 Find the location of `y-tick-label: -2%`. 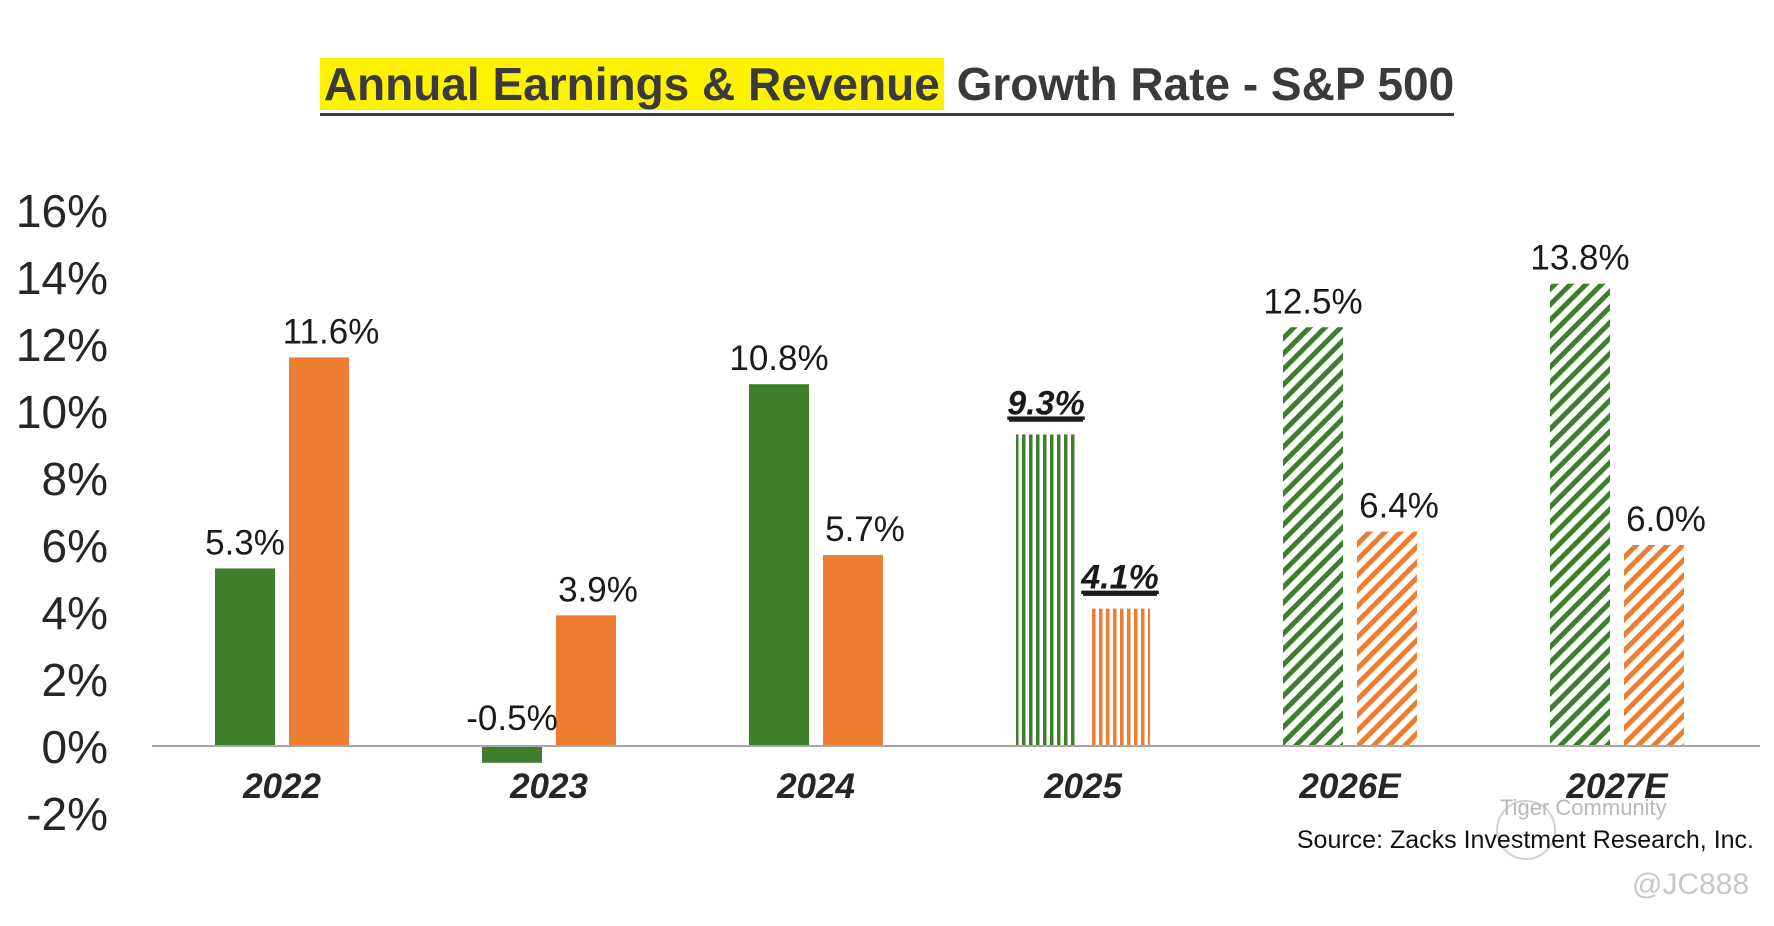

y-tick-label: -2% is located at coordinates (67, 814).